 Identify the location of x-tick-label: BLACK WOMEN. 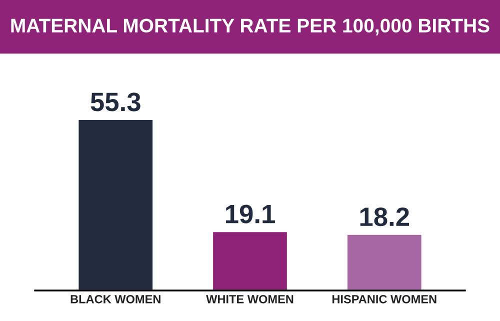
(115, 299).